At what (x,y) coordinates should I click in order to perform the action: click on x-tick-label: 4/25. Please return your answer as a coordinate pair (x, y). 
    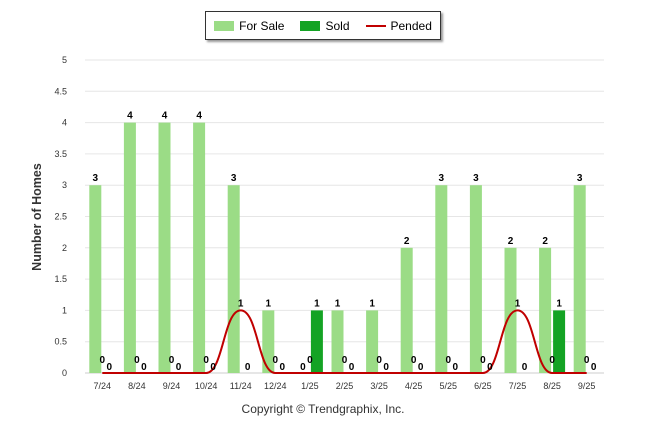
    Looking at the image, I should click on (414, 386).